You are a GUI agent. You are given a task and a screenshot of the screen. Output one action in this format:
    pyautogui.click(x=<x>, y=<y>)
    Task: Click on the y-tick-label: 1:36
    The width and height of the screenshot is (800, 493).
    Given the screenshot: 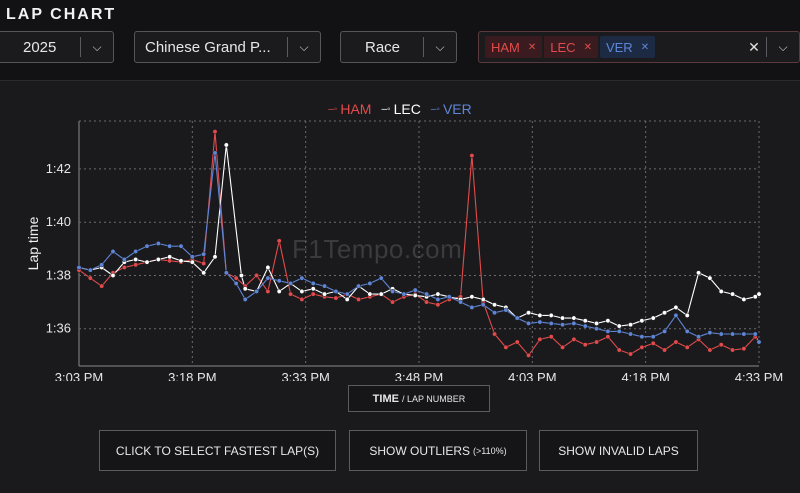 What is the action you would take?
    pyautogui.click(x=58, y=328)
    